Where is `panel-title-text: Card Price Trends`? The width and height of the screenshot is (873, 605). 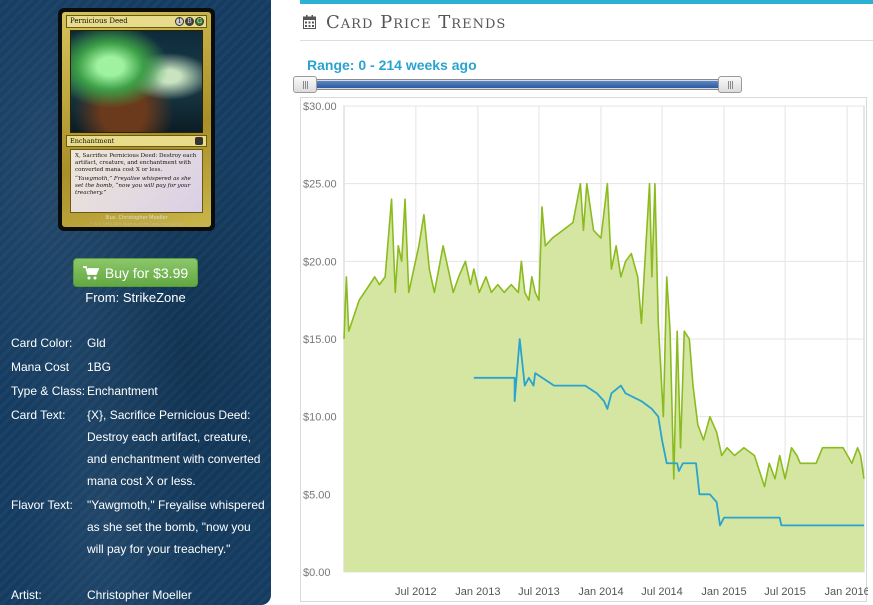
panel-title-text: Card Price Trends is located at coordinates (416, 22).